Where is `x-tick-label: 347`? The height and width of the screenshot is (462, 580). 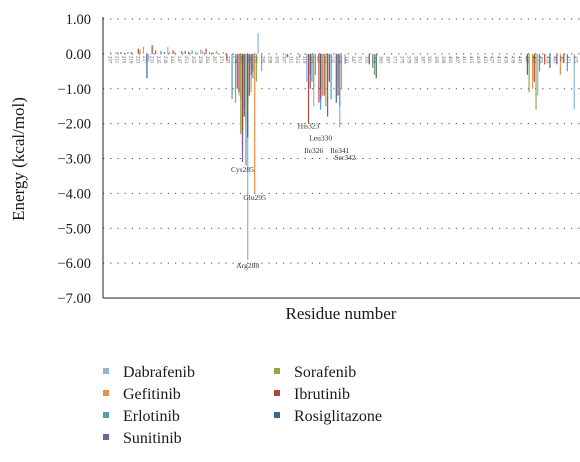
x-tick-label: 347 is located at coordinates (352, 60).